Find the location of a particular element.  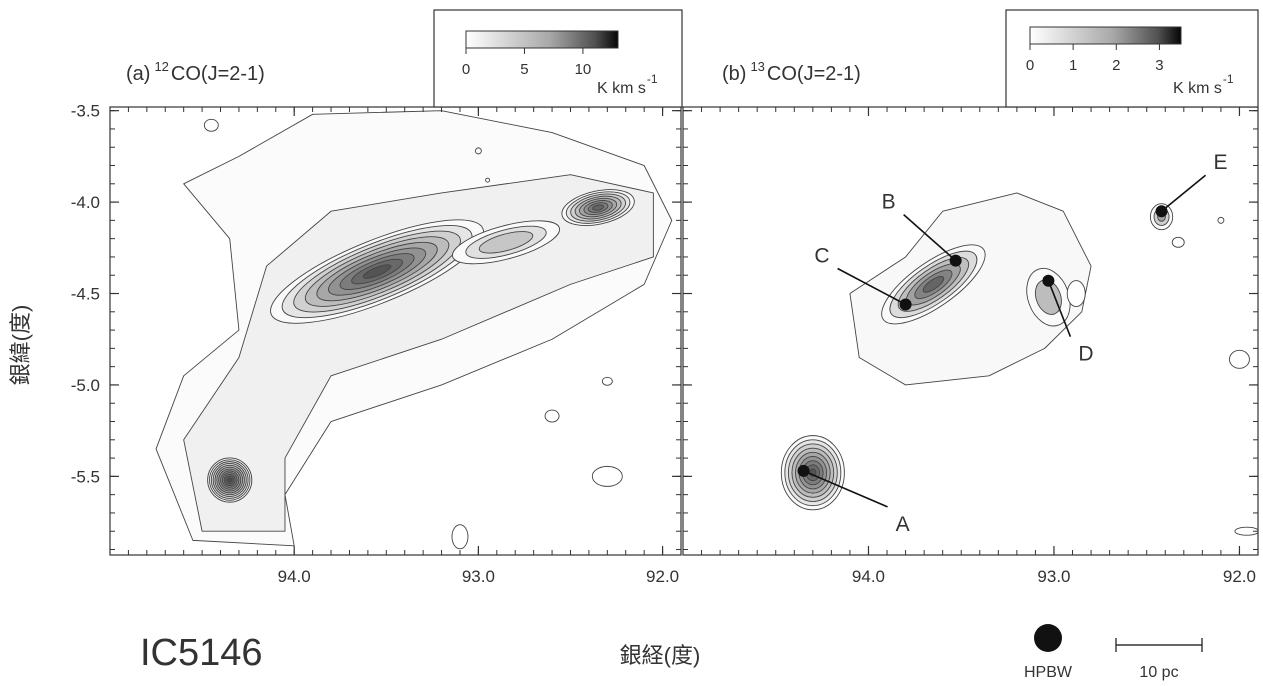

panel-a-colorbar-box is located at coordinates (558, 58).